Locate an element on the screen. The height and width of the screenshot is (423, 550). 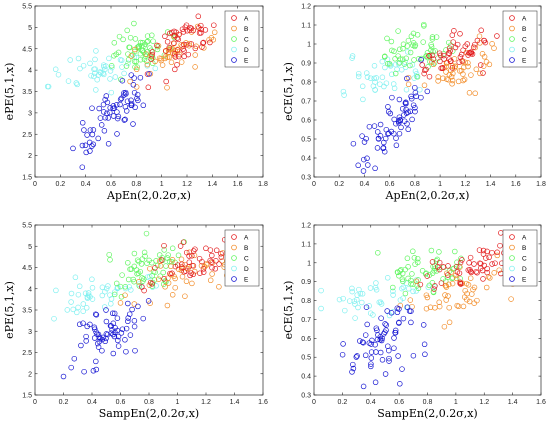
legend-marker-E is located at coordinates (512, 60).